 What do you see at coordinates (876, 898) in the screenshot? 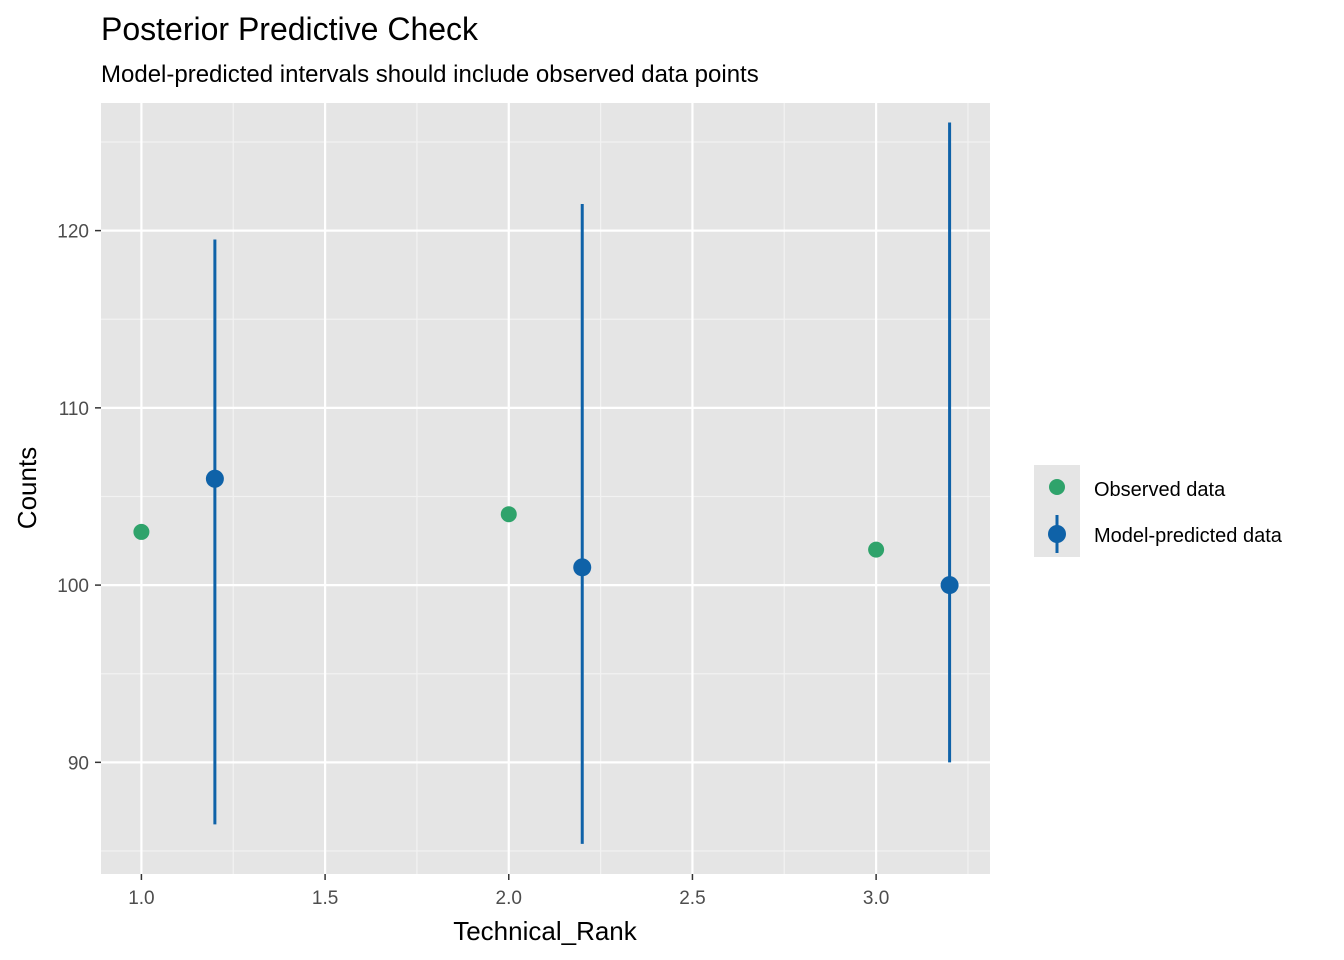
I see `x-tick-label: 3.0` at bounding box center [876, 898].